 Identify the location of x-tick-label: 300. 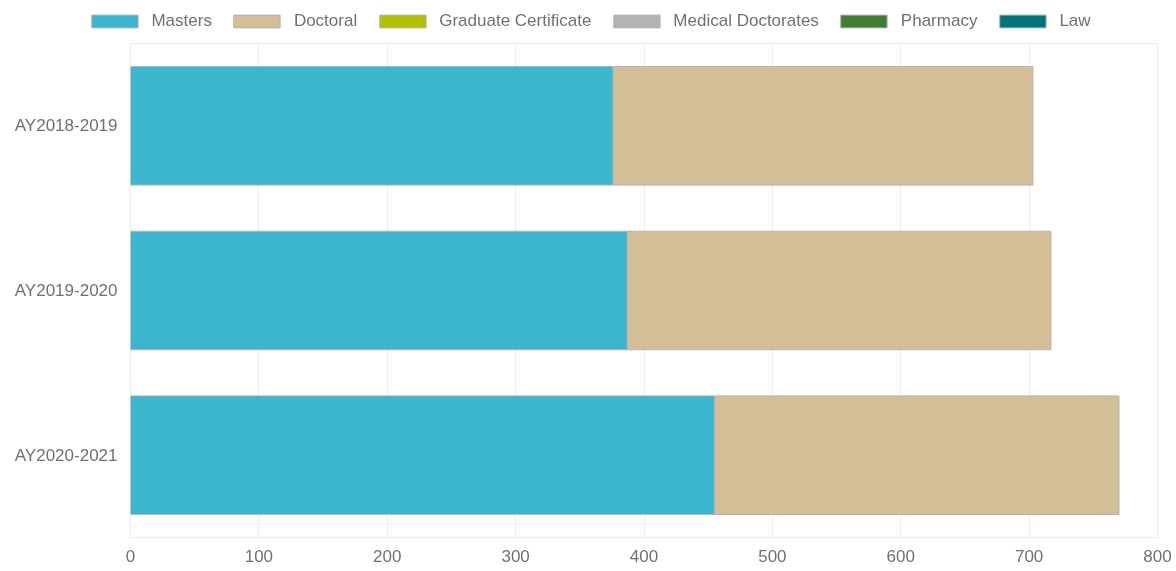
(515, 556).